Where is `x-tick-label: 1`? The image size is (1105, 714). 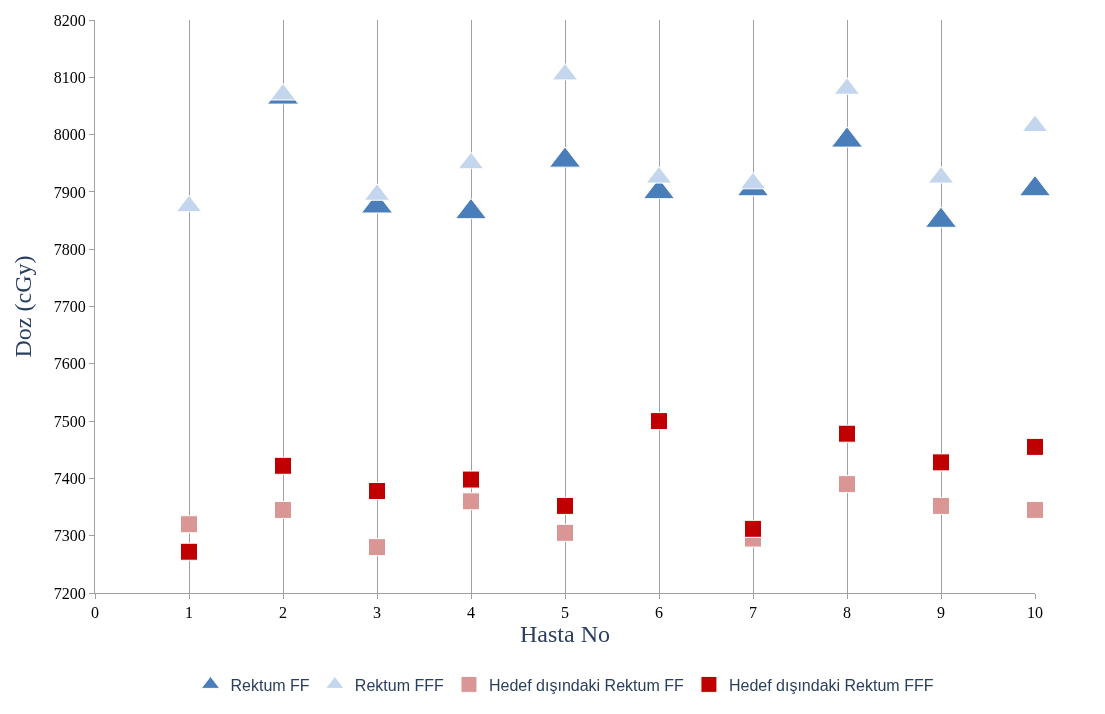 x-tick-label: 1 is located at coordinates (189, 613).